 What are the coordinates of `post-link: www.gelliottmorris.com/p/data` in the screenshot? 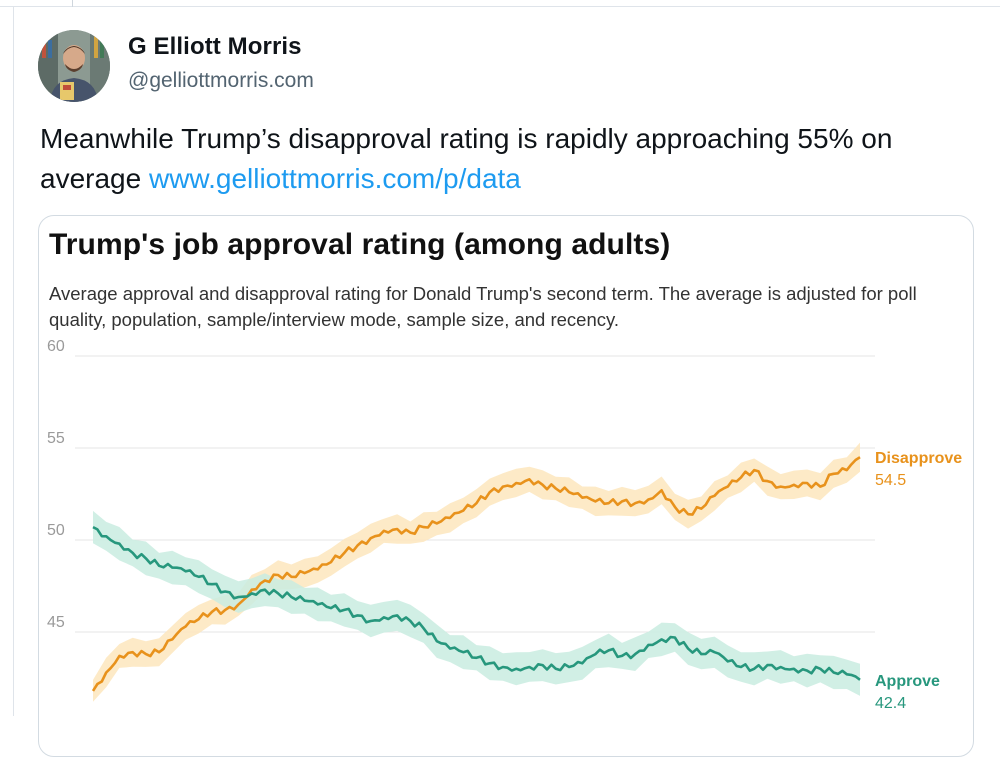 It's located at (334, 178).